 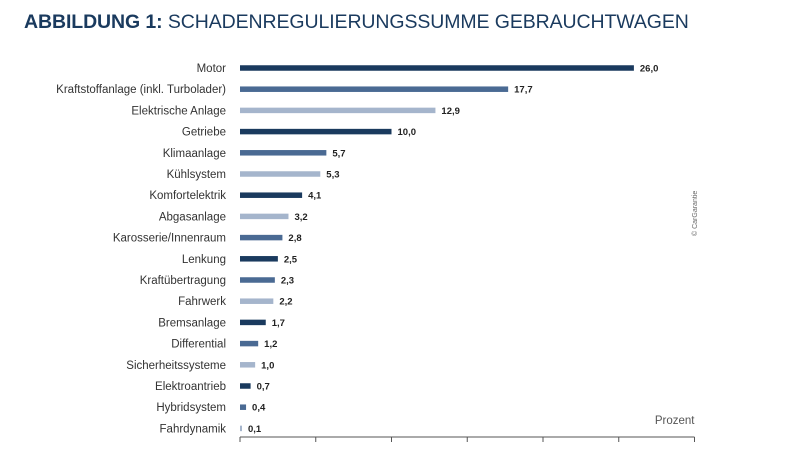 I want to click on chart-title-text: SCHADENREGULIERUNGSSUMME GEBRAUCHTWAGEN, so click(x=428, y=22).